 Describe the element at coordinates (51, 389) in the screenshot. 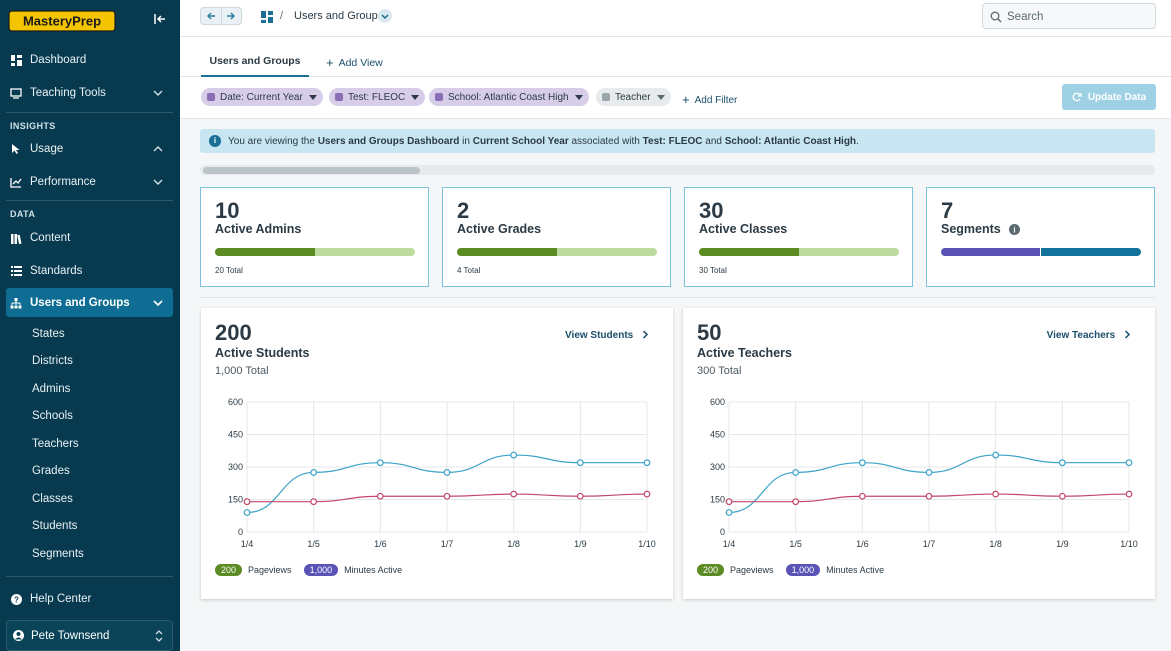

I see `sidebar-subitem-admins: Admins` at that location.